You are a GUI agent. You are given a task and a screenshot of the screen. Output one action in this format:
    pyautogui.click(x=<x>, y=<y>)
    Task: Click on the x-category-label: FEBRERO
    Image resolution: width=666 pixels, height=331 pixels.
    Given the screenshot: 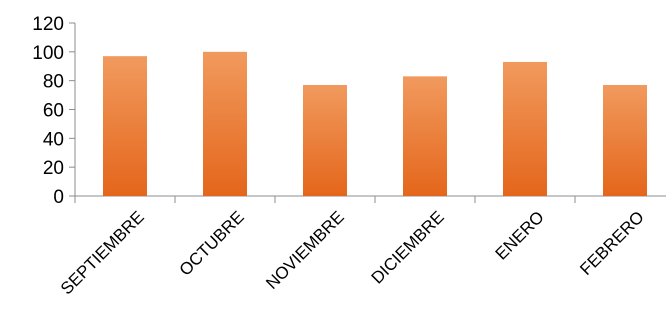 What is the action you would take?
    pyautogui.click(x=612, y=243)
    